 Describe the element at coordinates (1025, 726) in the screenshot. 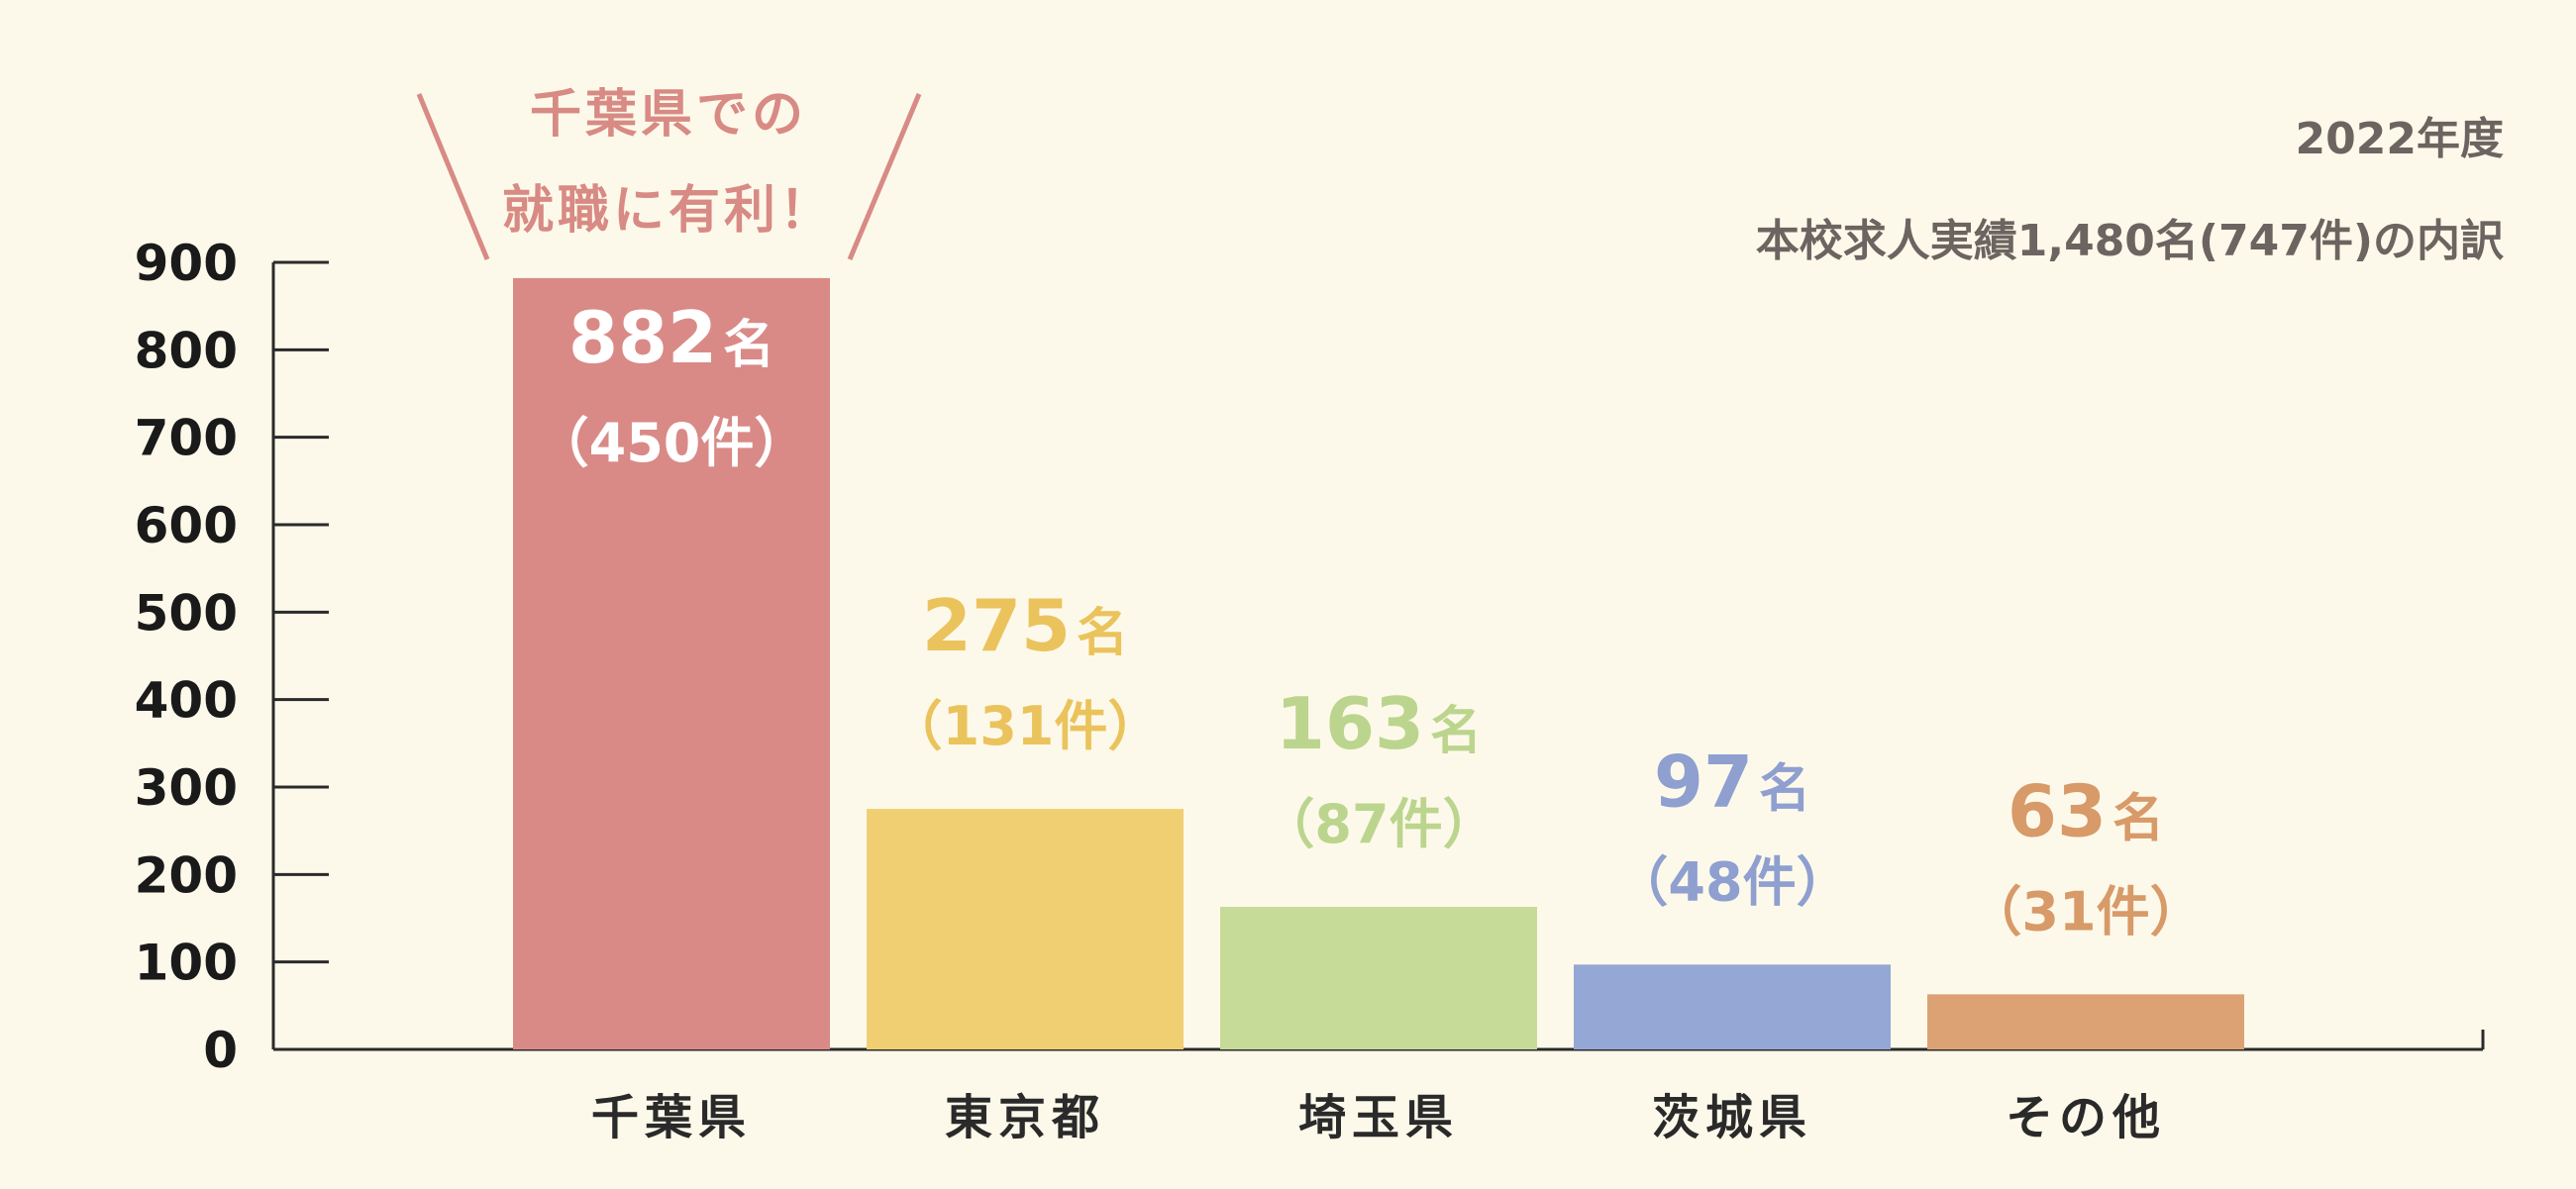

I see `bar-sub-label: （131件）` at that location.